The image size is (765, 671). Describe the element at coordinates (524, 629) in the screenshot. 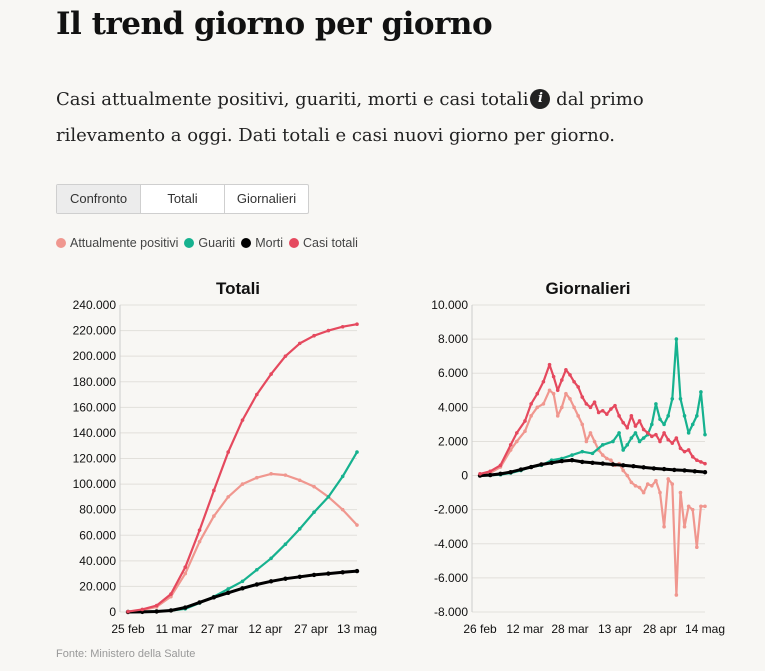

I see `x-tick-label: 12 mar` at that location.